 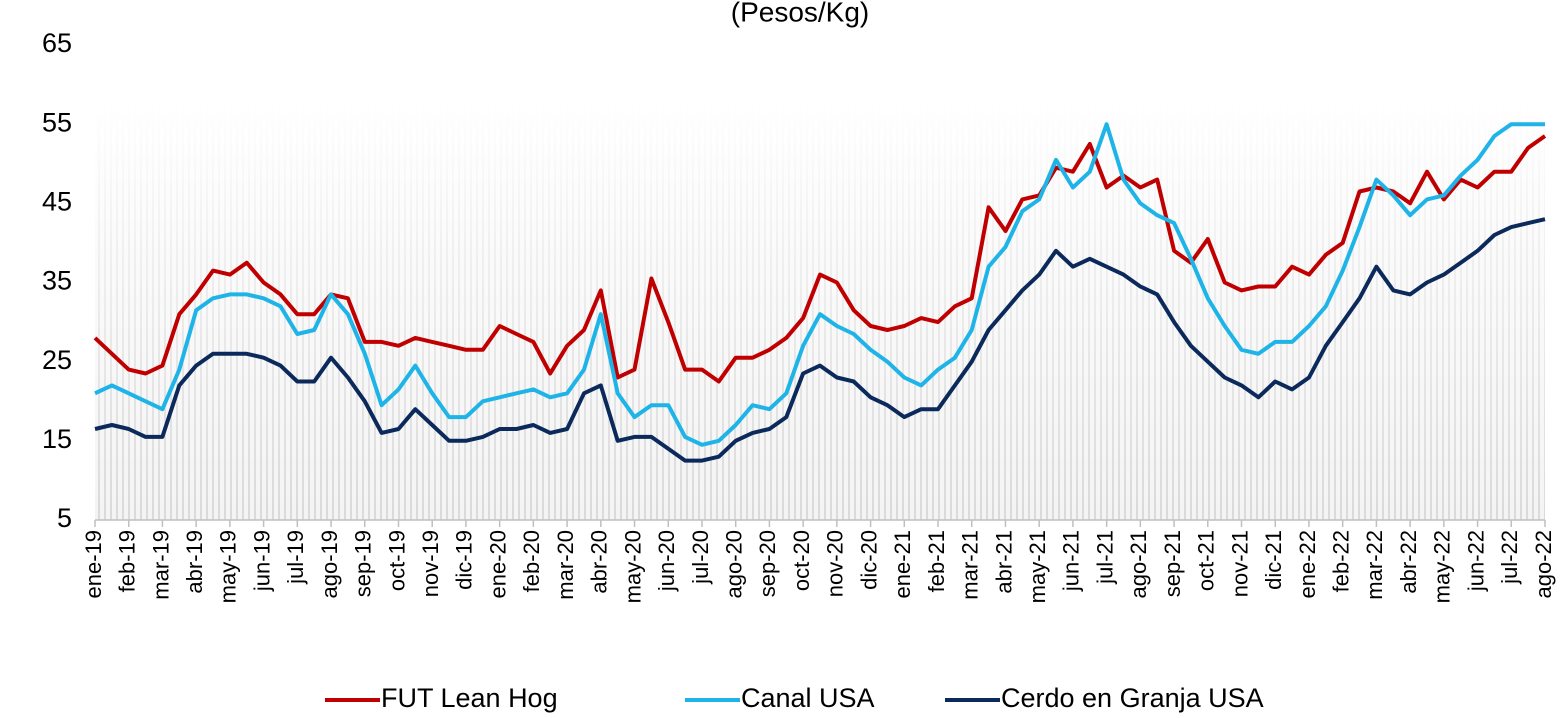 What do you see at coordinates (1172, 563) in the screenshot?
I see `x-tick-label: sep-21` at bounding box center [1172, 563].